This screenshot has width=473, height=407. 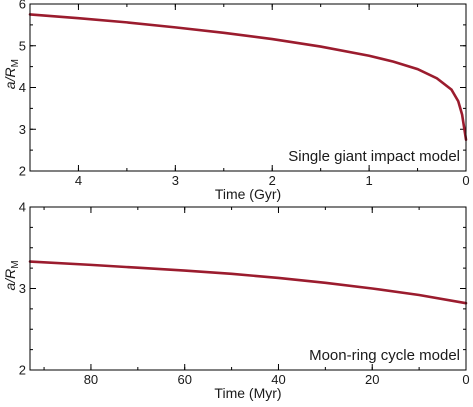 What do you see at coordinates (384, 355) in the screenshot?
I see `model-annotation: Moon-ring cycle model` at bounding box center [384, 355].